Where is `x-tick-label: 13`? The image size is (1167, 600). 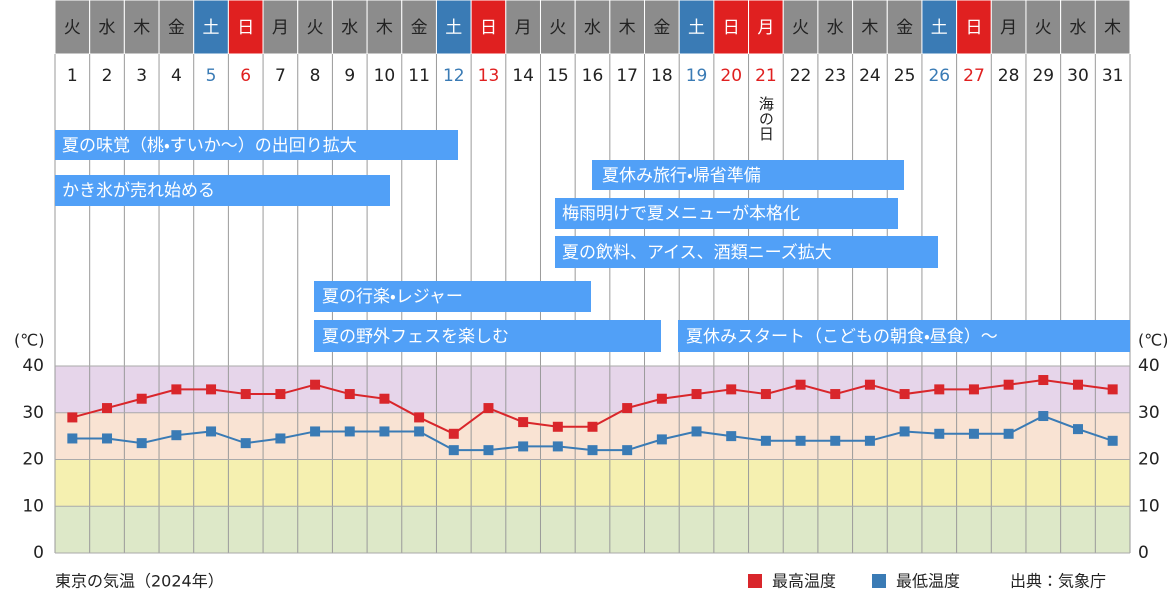
x-tick-label: 13 is located at coordinates (489, 76).